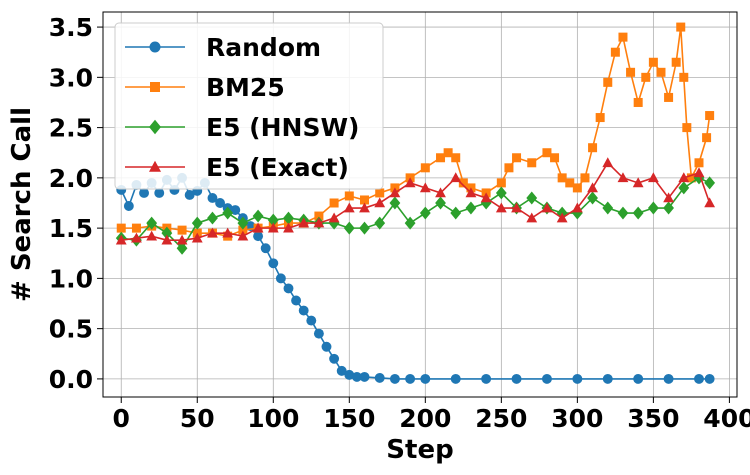 This screenshot has height=475, width=750. I want to click on y-tick-label: 3.5, so click(71, 27).